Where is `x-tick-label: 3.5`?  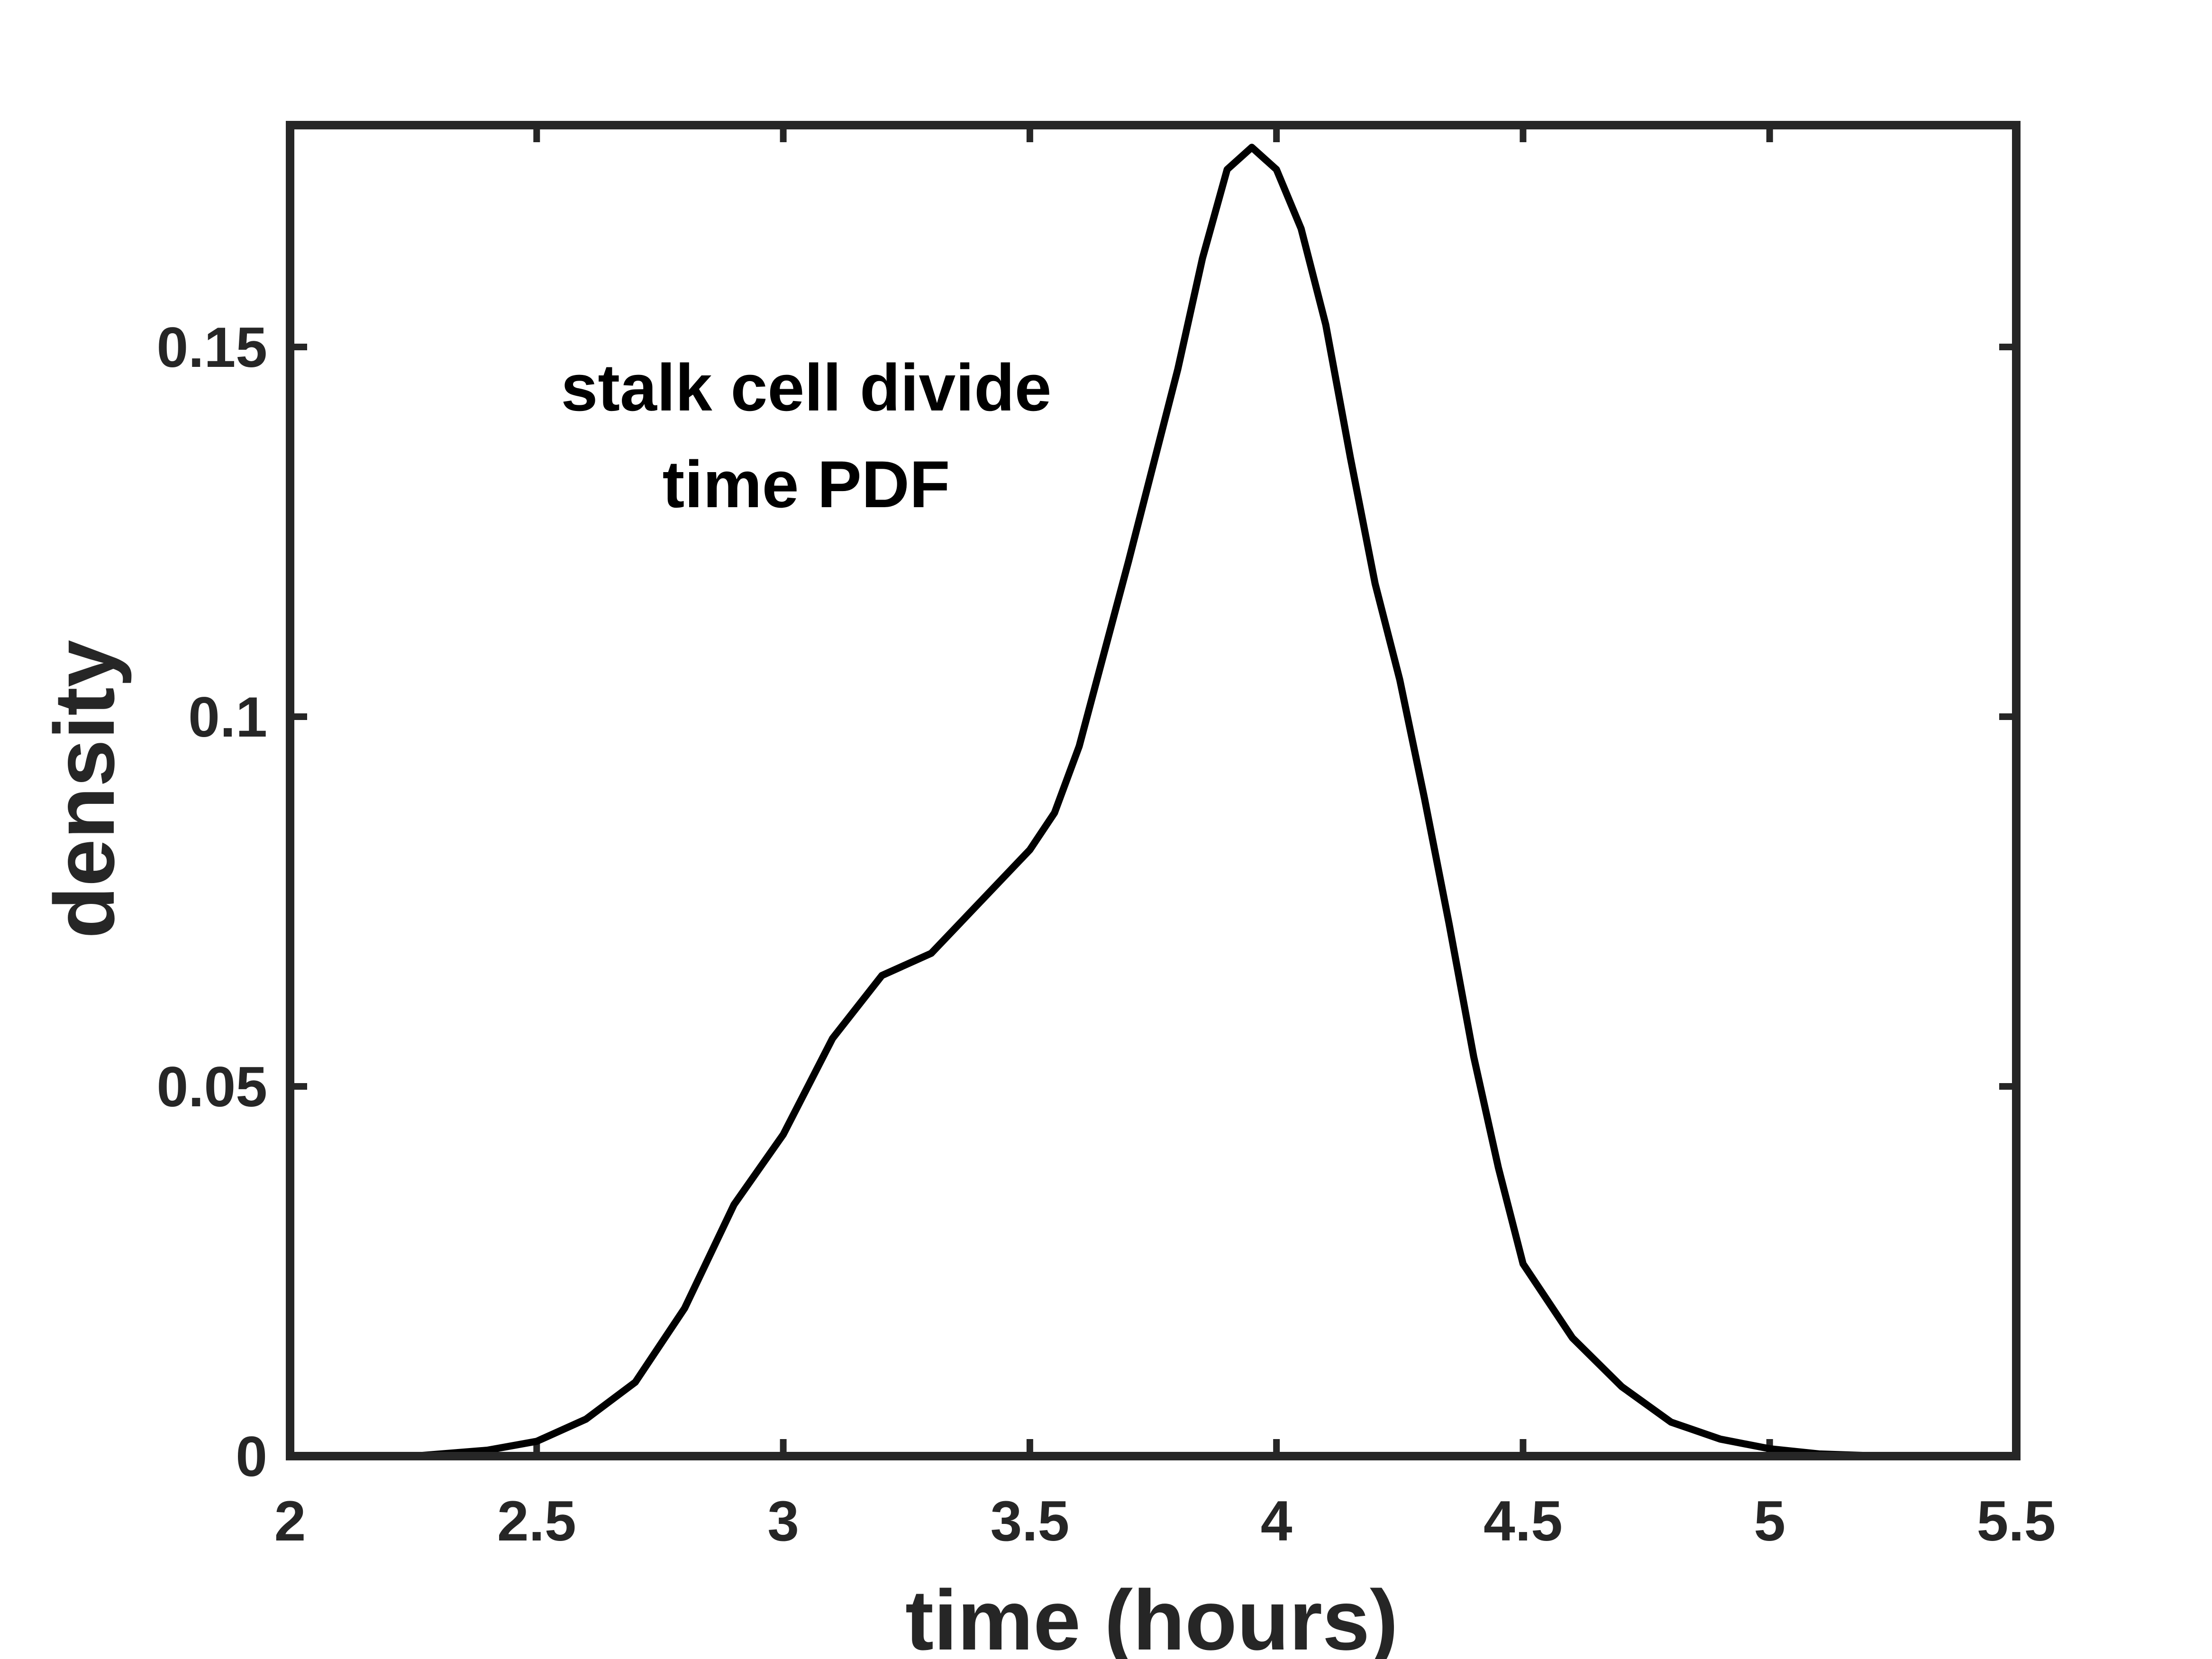 x-tick-label: 3.5 is located at coordinates (1029, 1521).